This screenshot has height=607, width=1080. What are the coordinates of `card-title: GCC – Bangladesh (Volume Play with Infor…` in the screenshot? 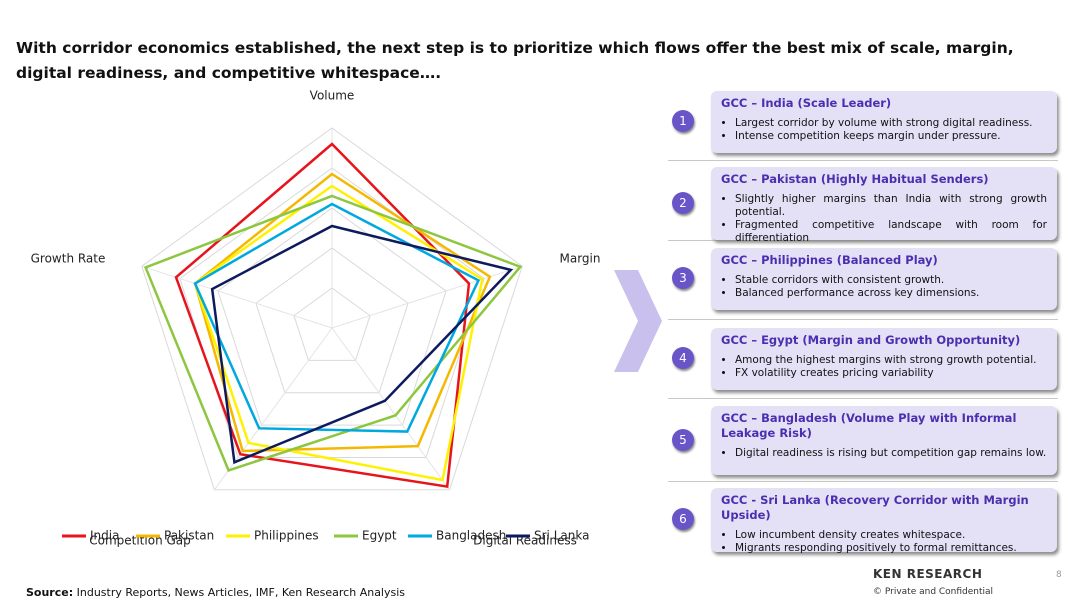 It's located at (869, 425).